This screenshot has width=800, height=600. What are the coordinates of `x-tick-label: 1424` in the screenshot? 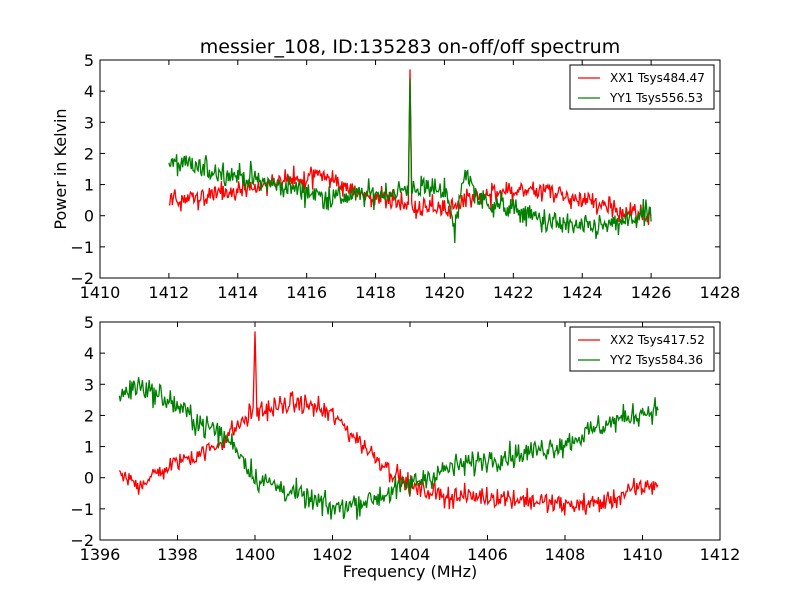 It's located at (582, 292).